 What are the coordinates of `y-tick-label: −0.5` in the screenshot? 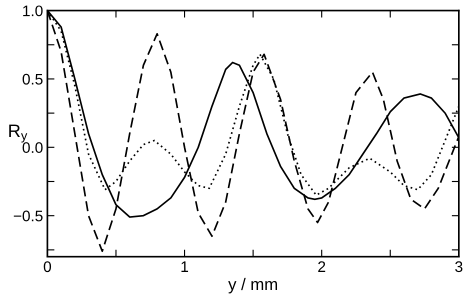 It's located at (28, 216).